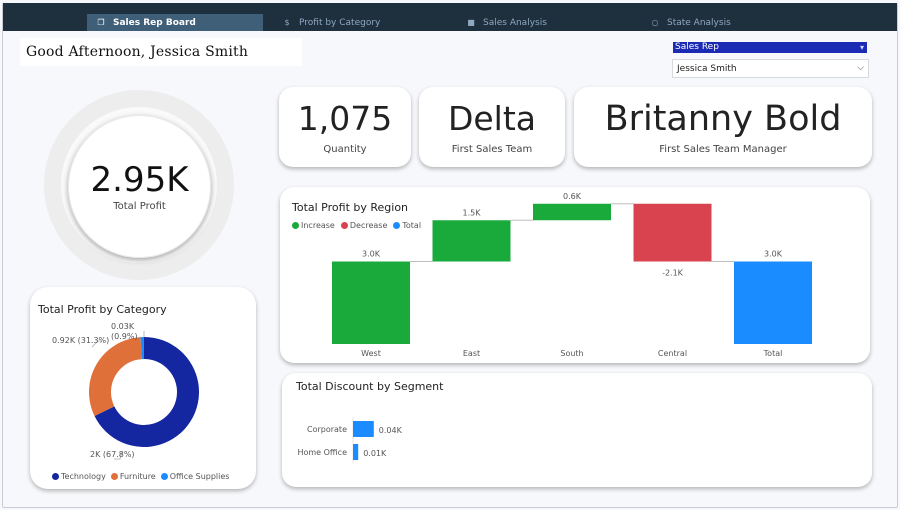 Image resolution: width=900 pixels, height=510 pixels. I want to click on discount-by-segment-title: Total Discount by Segment, so click(370, 386).